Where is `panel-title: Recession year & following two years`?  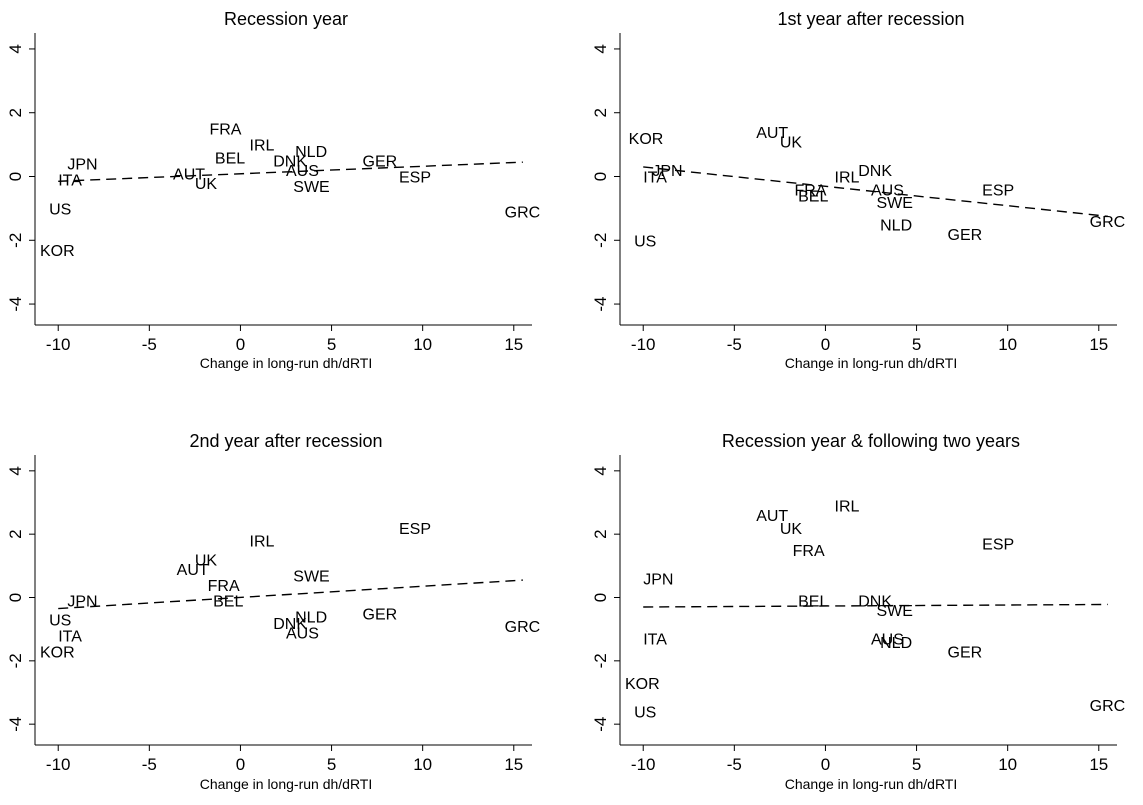 panel-title: Recession year & following two years is located at coordinates (871, 441).